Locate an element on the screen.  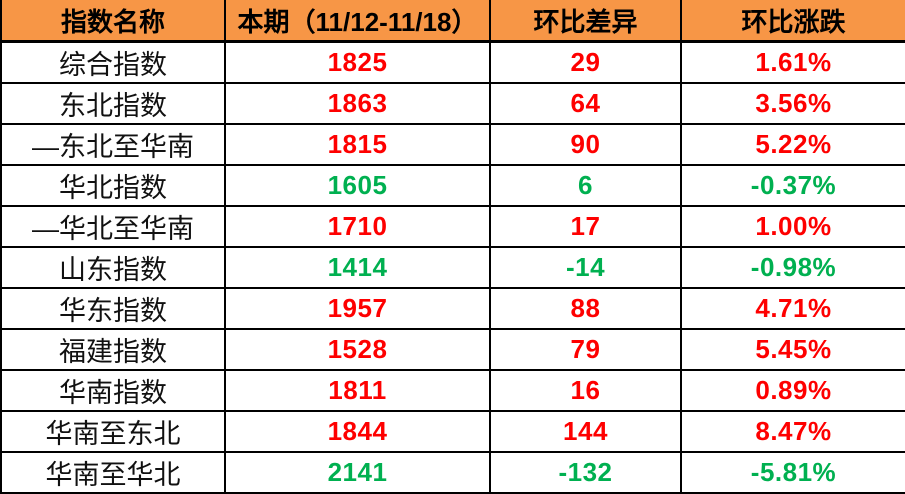
mom-change-cell: 1.61% is located at coordinates (792, 62).